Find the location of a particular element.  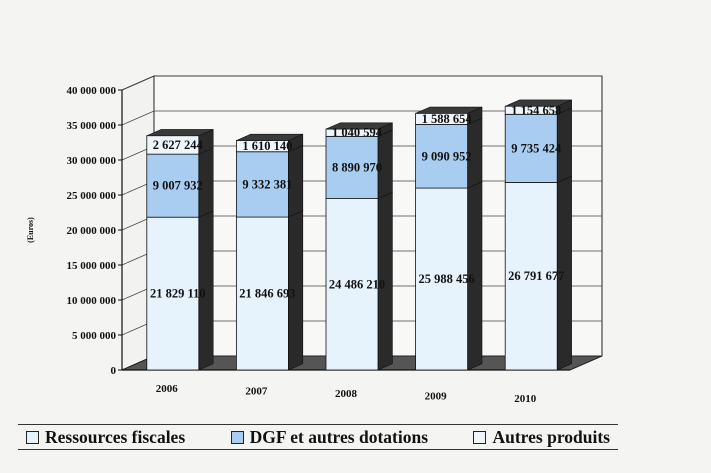

bar-group-2007 is located at coordinates (269, 252).